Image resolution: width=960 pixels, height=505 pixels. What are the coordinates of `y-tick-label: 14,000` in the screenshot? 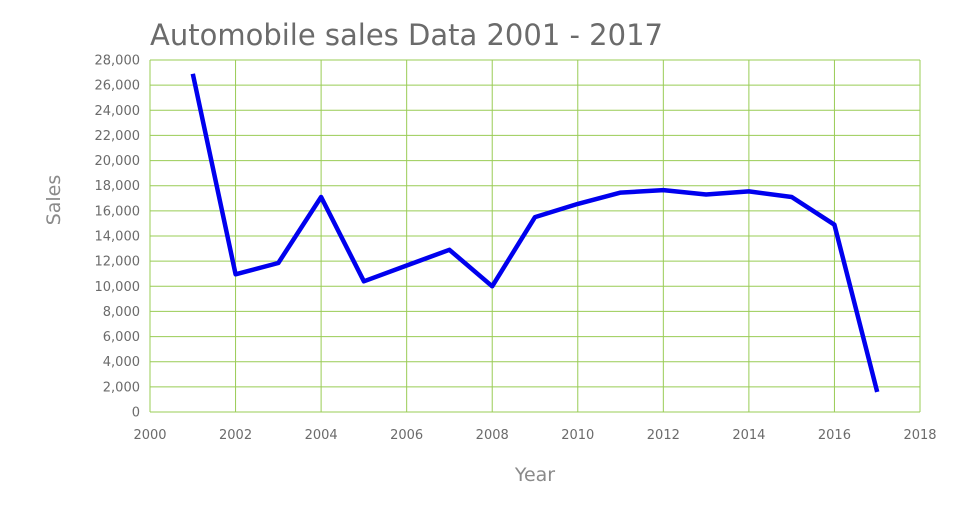 It's located at (118, 237).